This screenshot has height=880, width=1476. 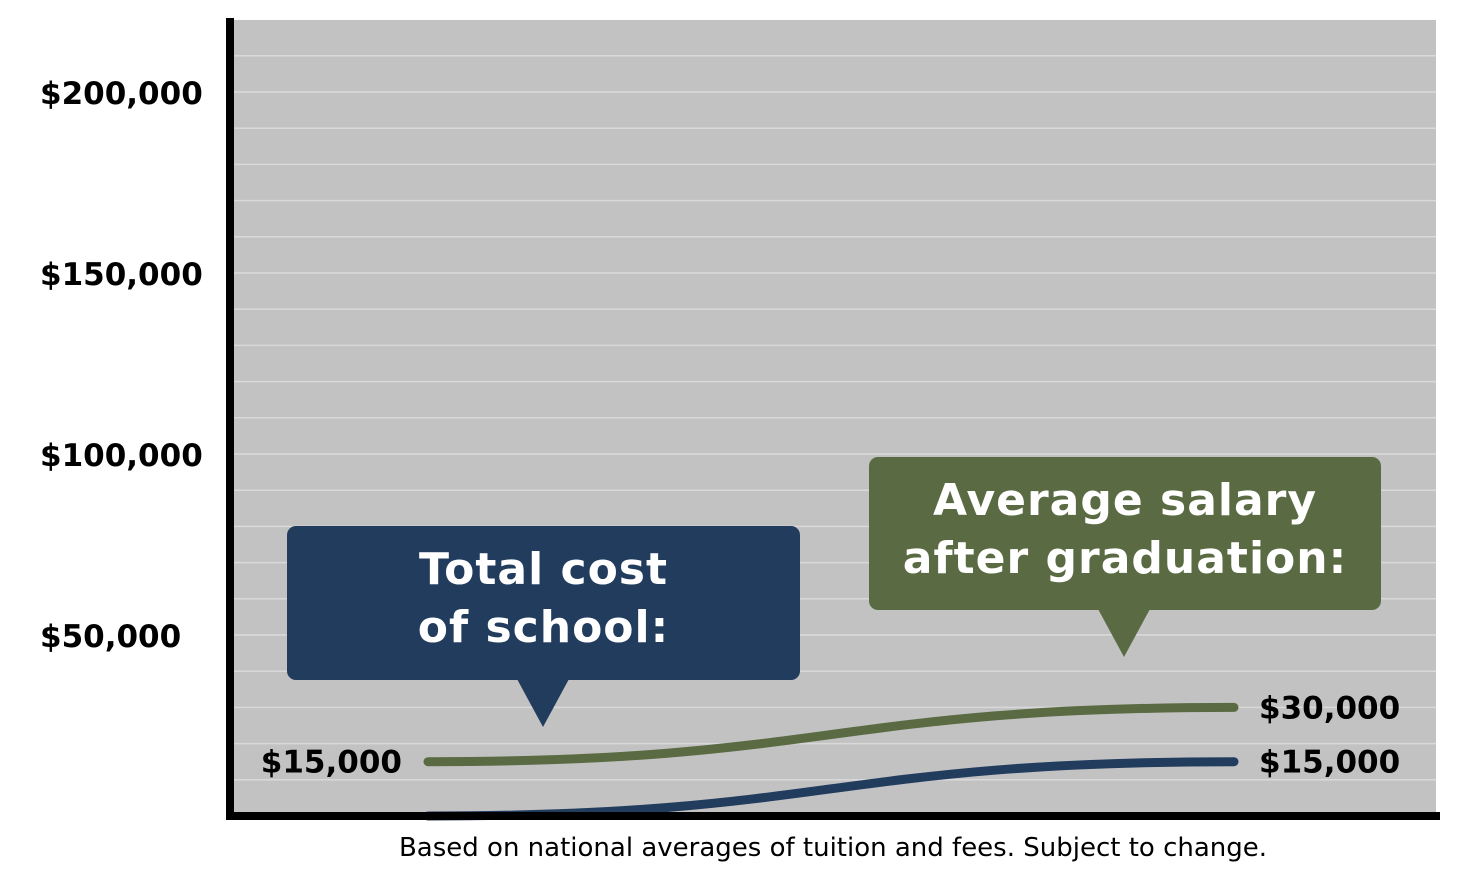 What do you see at coordinates (110, 637) in the screenshot?
I see `y-tick-label: $50,000` at bounding box center [110, 637].